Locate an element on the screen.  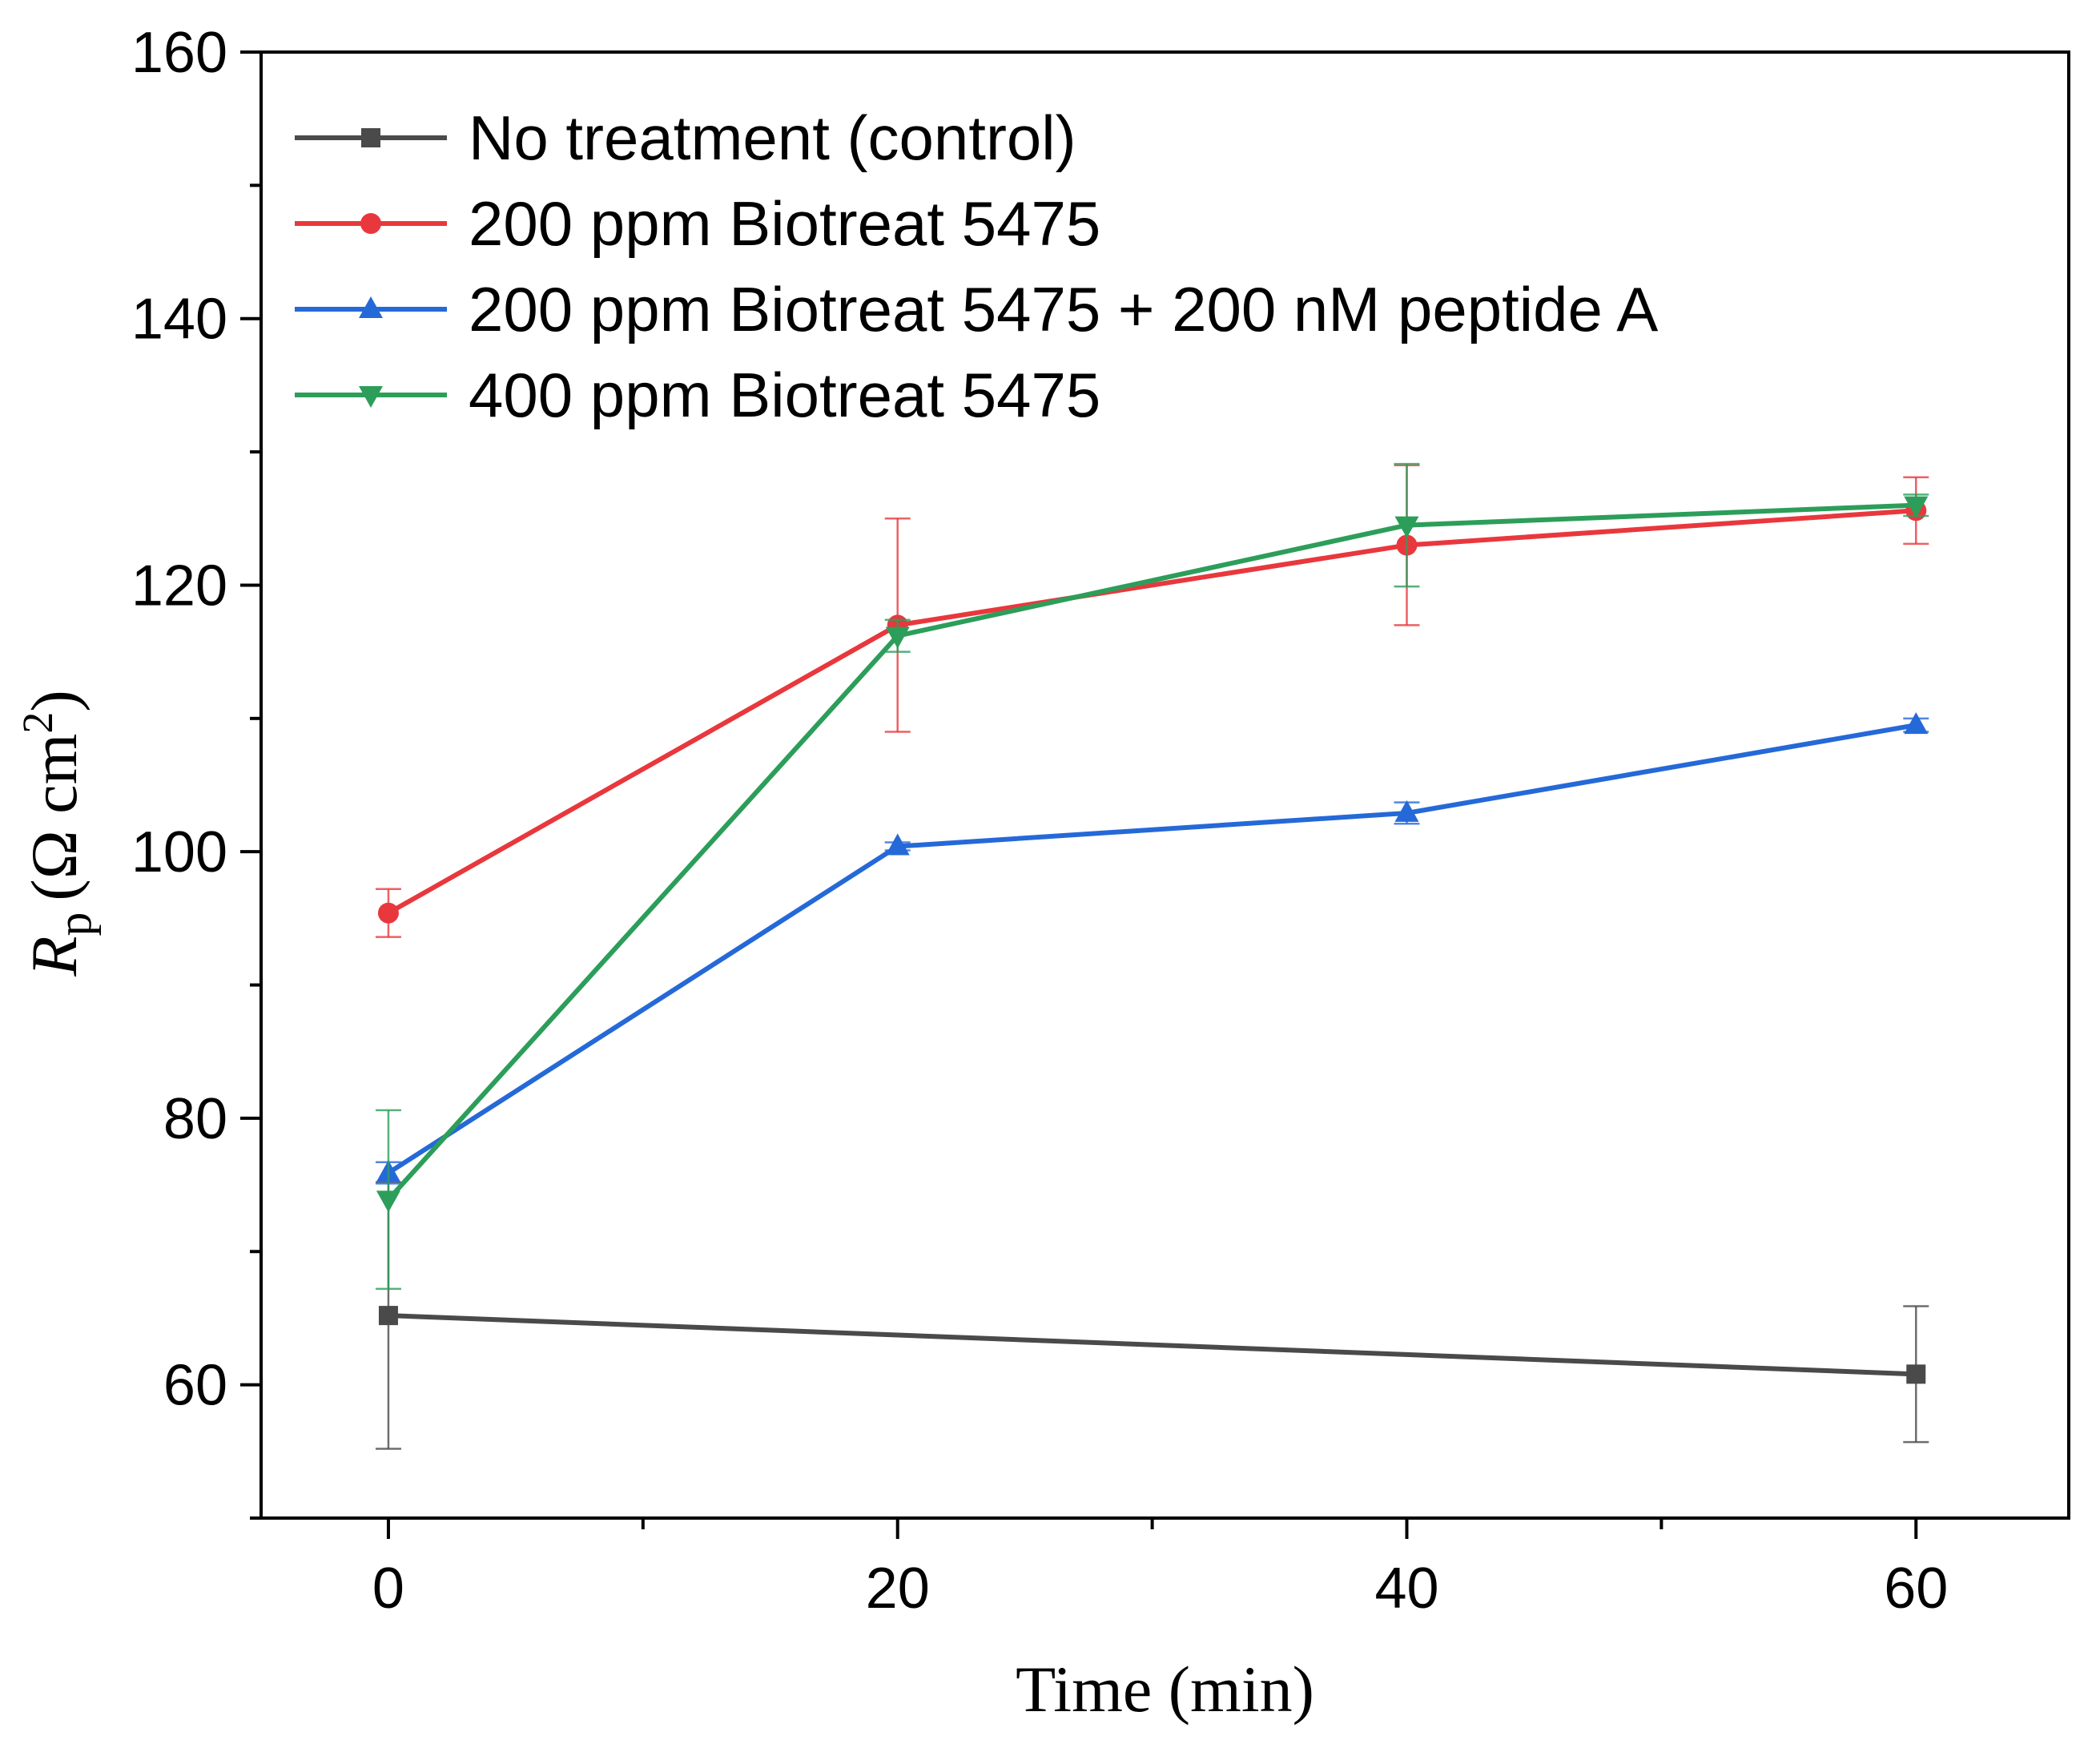
x-tick-label: 60 is located at coordinates (1916, 1589).